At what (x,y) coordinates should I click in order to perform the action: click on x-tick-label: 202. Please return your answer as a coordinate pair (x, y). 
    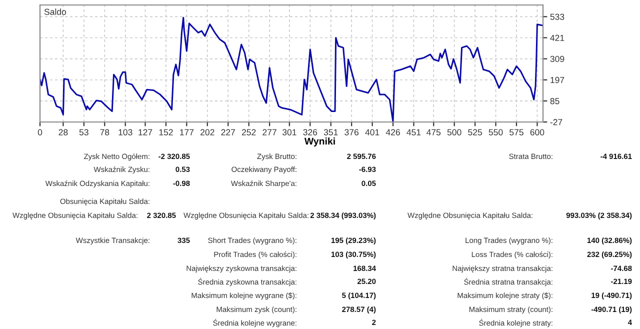
    Looking at the image, I should click on (207, 132).